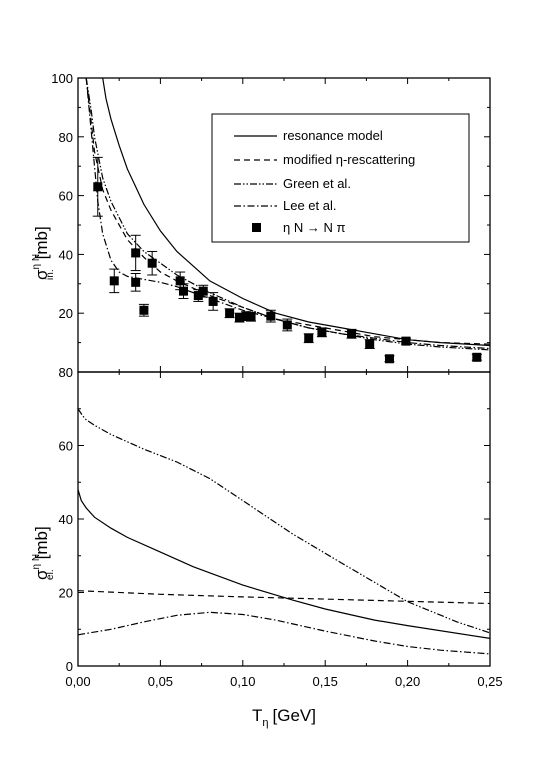  What do you see at coordinates (62, 78) in the screenshot?
I see `top-ytick-label-5: 100` at bounding box center [62, 78].